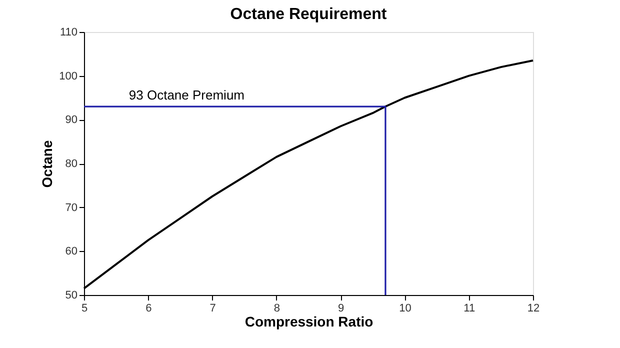 The width and height of the screenshot is (620, 348). I want to click on x-tick-label: 6, so click(149, 308).